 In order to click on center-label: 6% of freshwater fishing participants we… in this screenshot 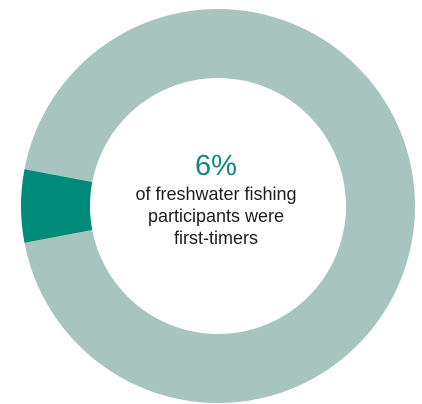, I will do `click(216, 199)`.